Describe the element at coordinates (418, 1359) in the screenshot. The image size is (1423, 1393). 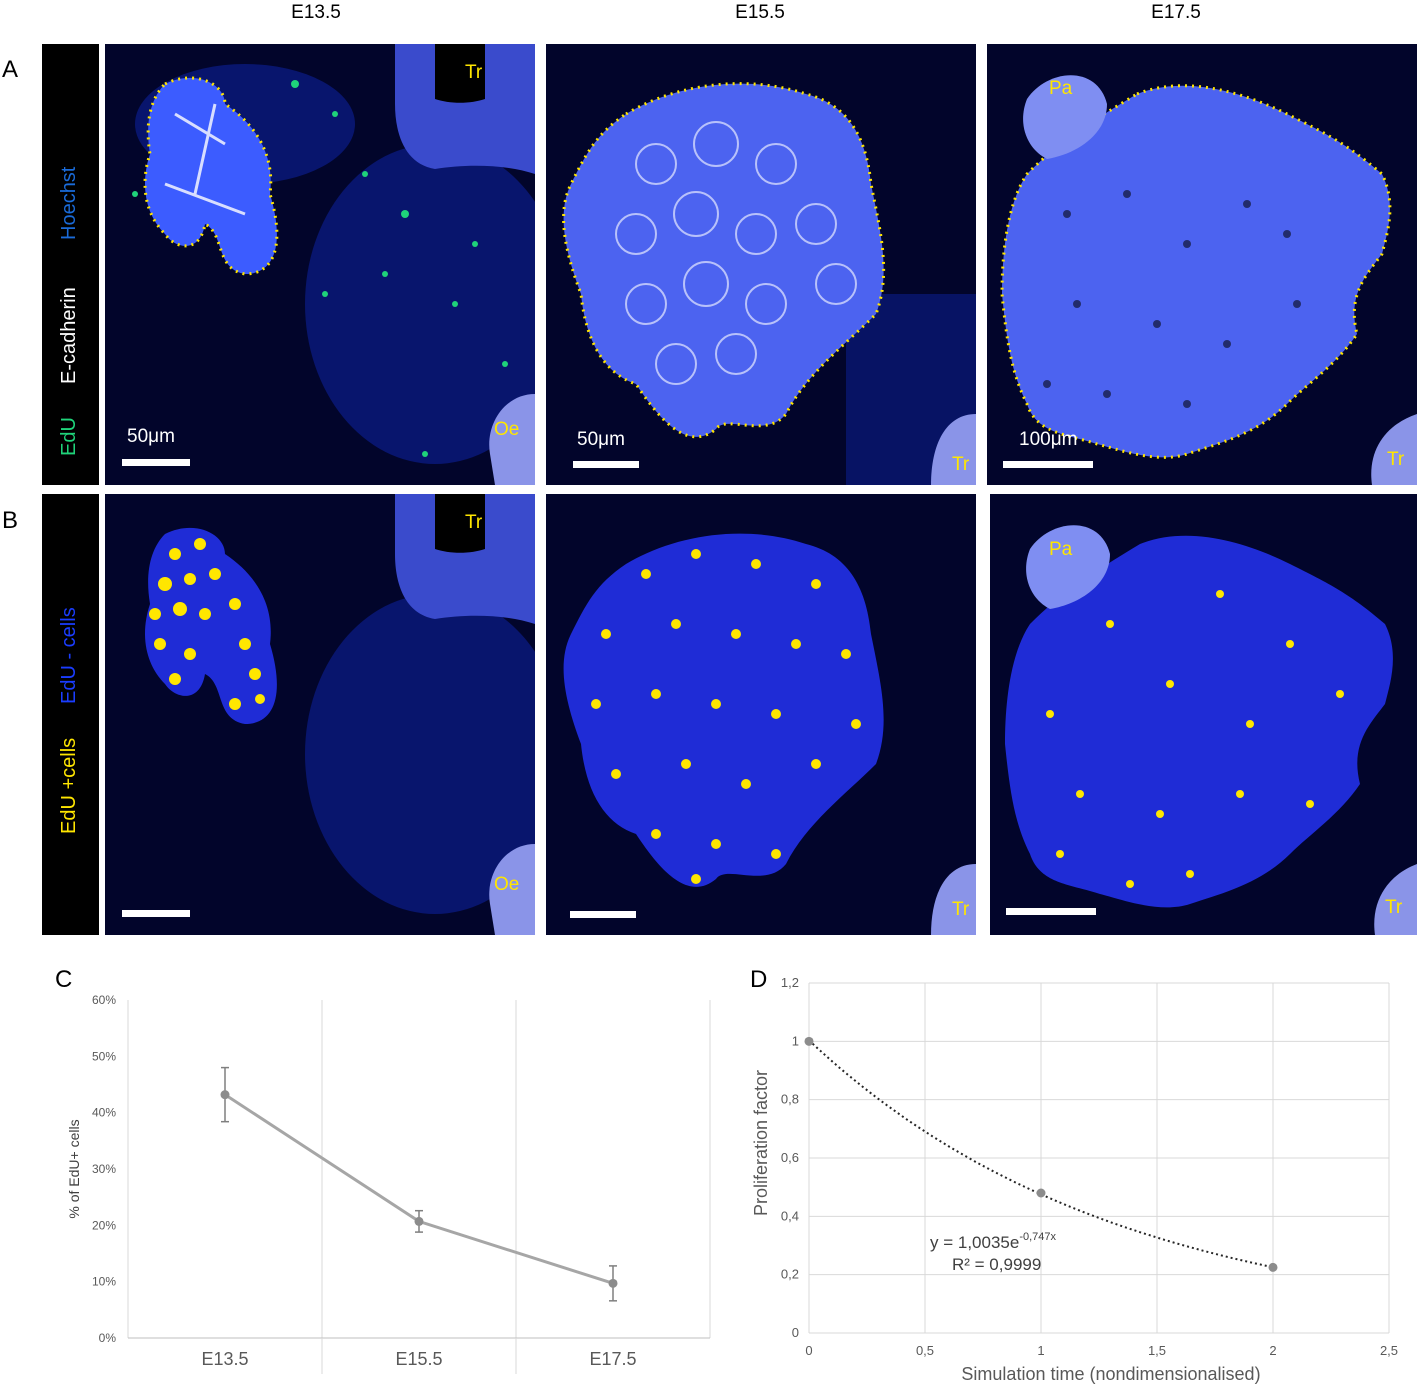
I see `x-tick-label: E15.5` at that location.